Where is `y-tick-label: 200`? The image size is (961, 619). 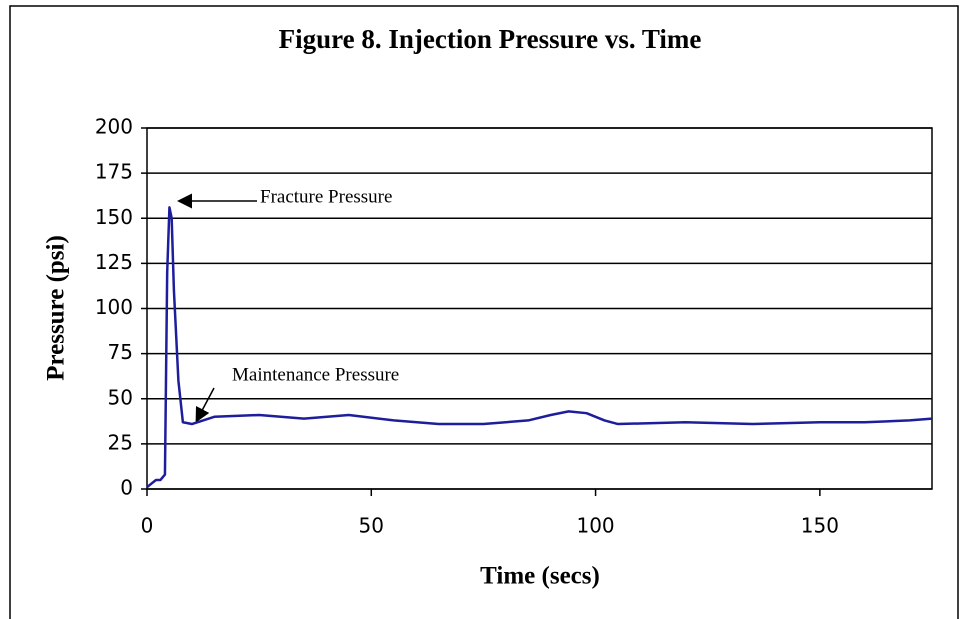
y-tick-label: 200 is located at coordinates (114, 127).